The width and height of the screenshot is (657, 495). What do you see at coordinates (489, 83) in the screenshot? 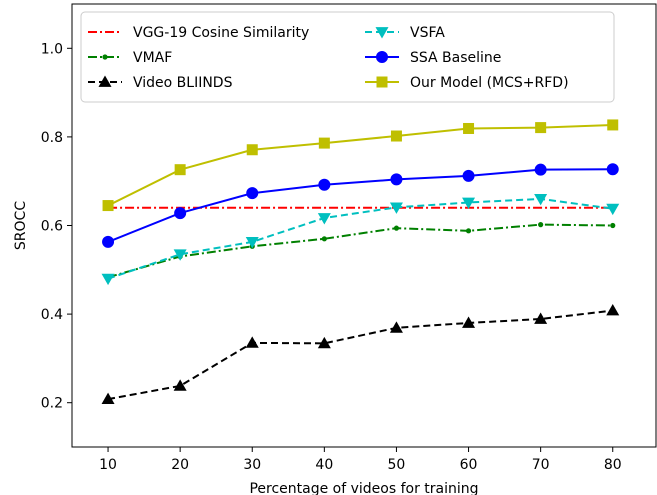
I see `legend-label: Our Model (MCS+RFD)` at bounding box center [489, 83].